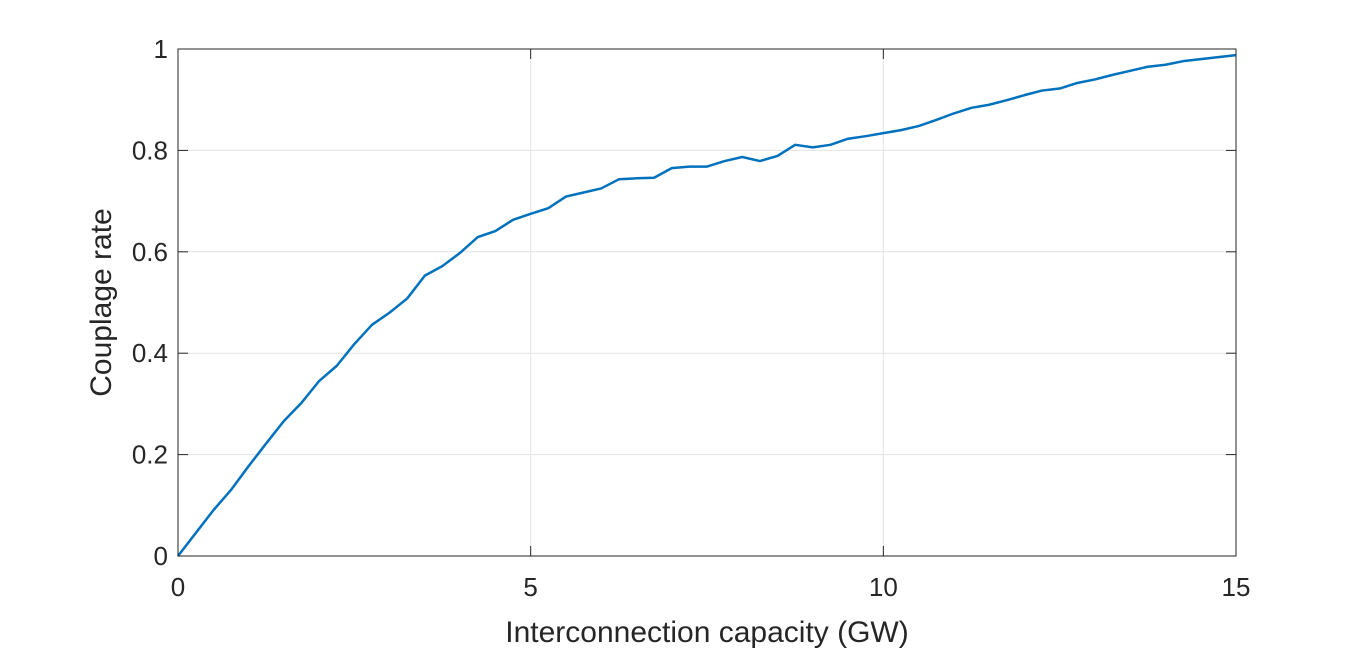 The height and width of the screenshot is (651, 1366). Describe the element at coordinates (161, 49) in the screenshot. I see `y-tick-label: 1` at that location.